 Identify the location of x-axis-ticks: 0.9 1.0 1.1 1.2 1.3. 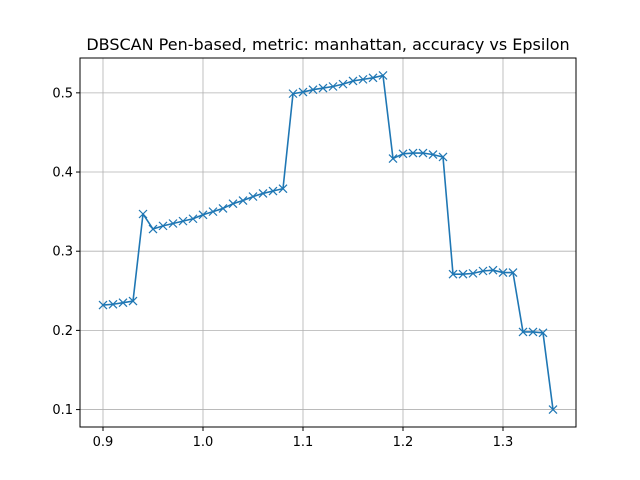
(303, 438).